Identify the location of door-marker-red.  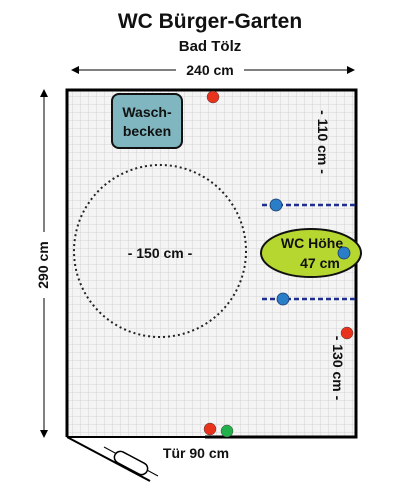
(210, 429).